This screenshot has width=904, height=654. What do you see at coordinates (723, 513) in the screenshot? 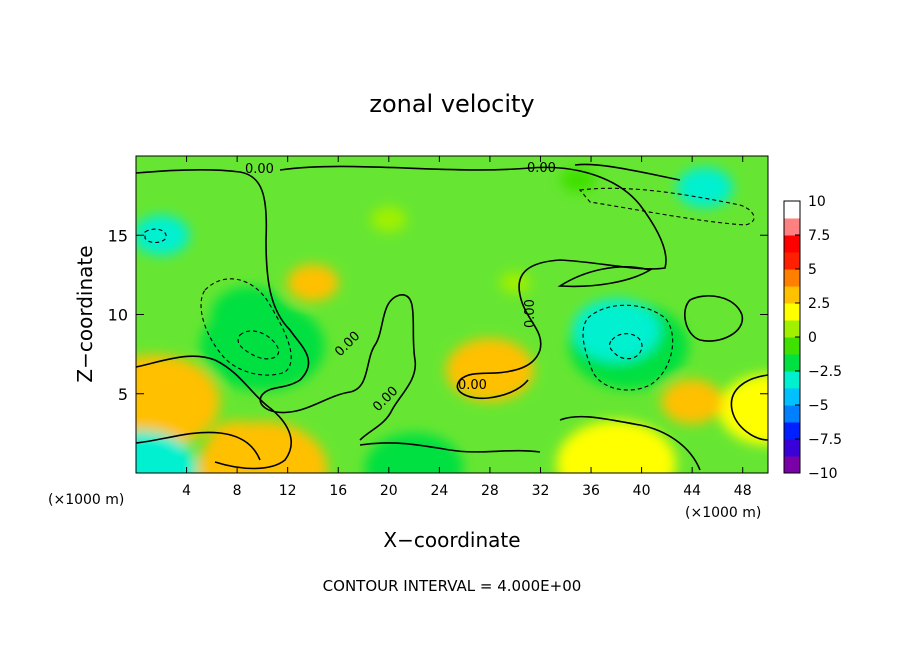
I see `x-axis-unit-right: (×1000 m)` at bounding box center [723, 513].